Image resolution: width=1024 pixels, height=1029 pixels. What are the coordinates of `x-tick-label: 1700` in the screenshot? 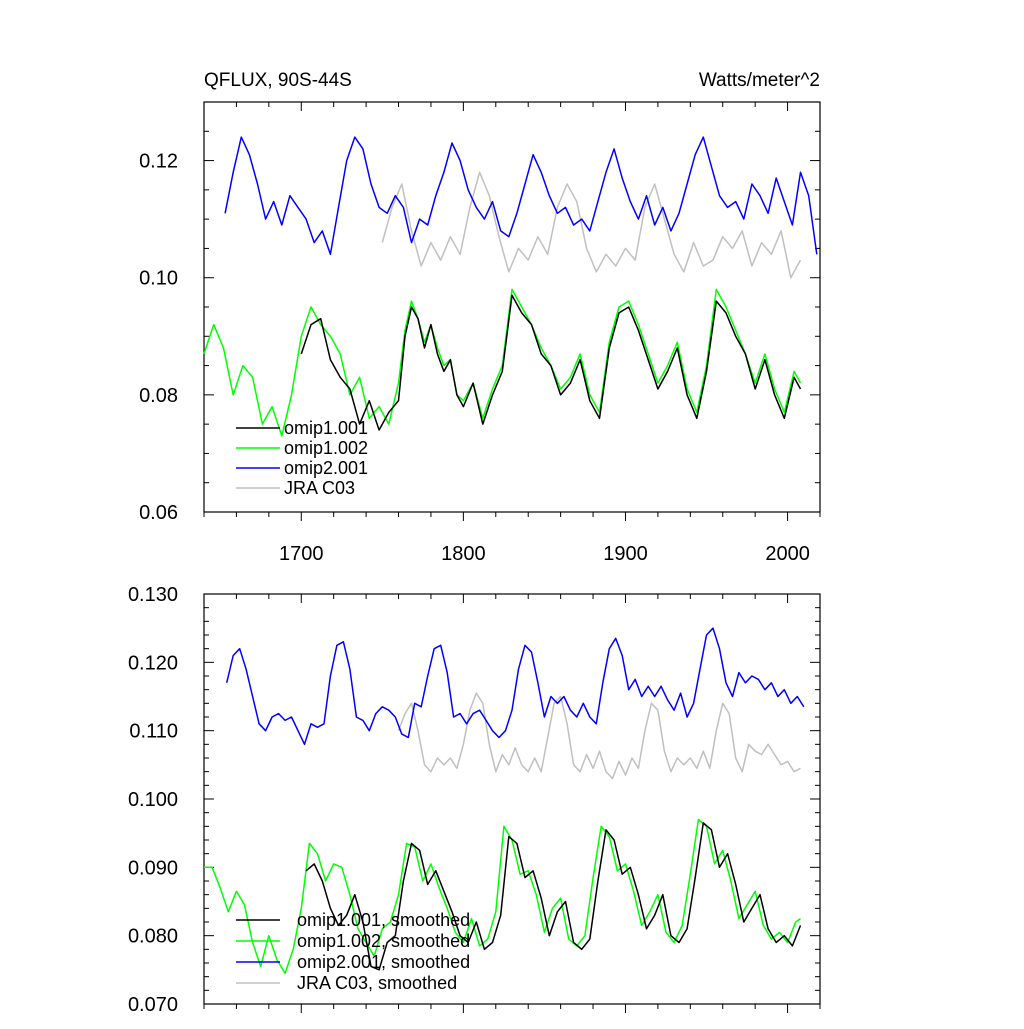 It's located at (301, 554).